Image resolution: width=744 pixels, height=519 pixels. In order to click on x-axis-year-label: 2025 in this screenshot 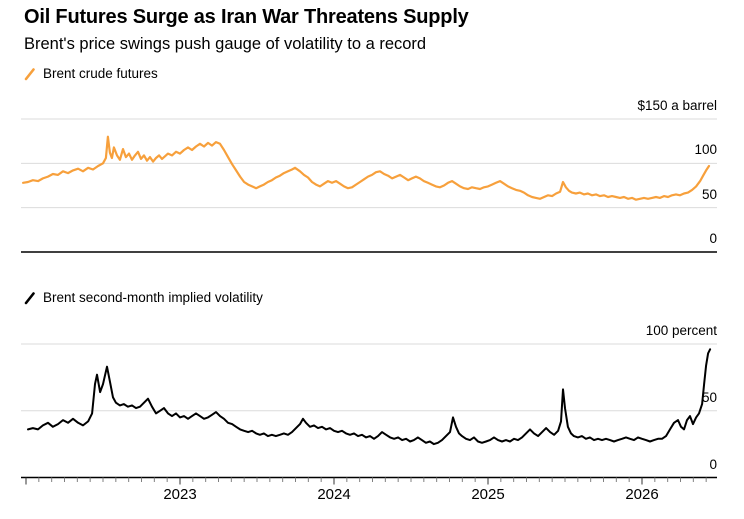, I will do `click(488, 494)`.